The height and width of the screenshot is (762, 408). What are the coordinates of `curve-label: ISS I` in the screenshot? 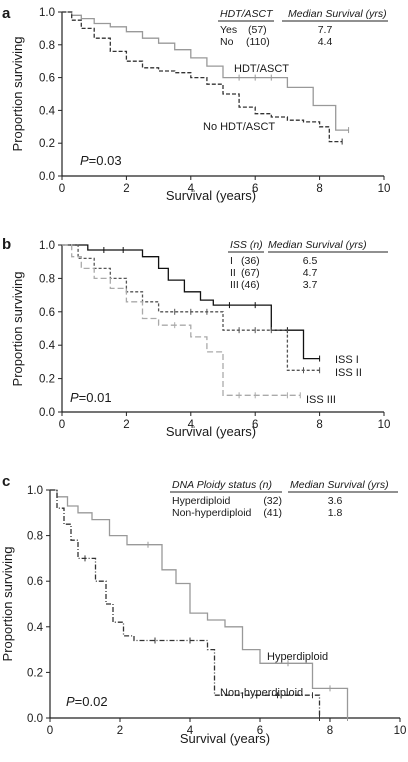 It's located at (347, 360).